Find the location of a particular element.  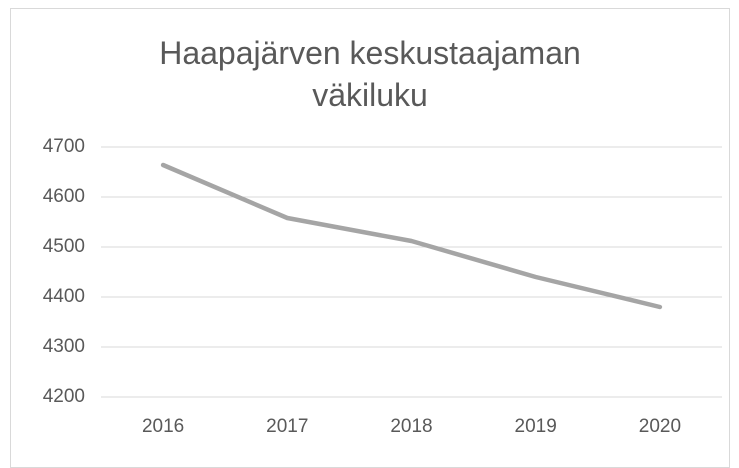

chart-title: Haapajärven keskustaajaman väkiluku is located at coordinates (370, 74).